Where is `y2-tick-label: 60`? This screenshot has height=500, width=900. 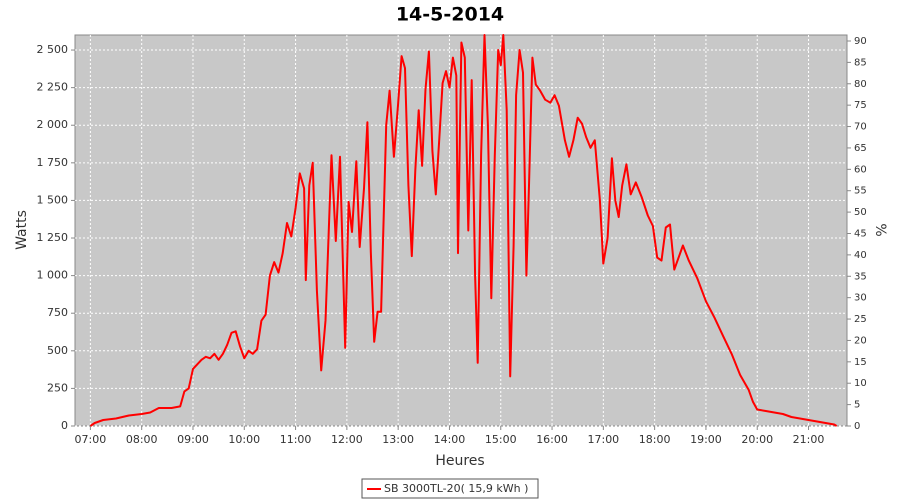
y2-tick-label: 60 is located at coordinates (860, 169).